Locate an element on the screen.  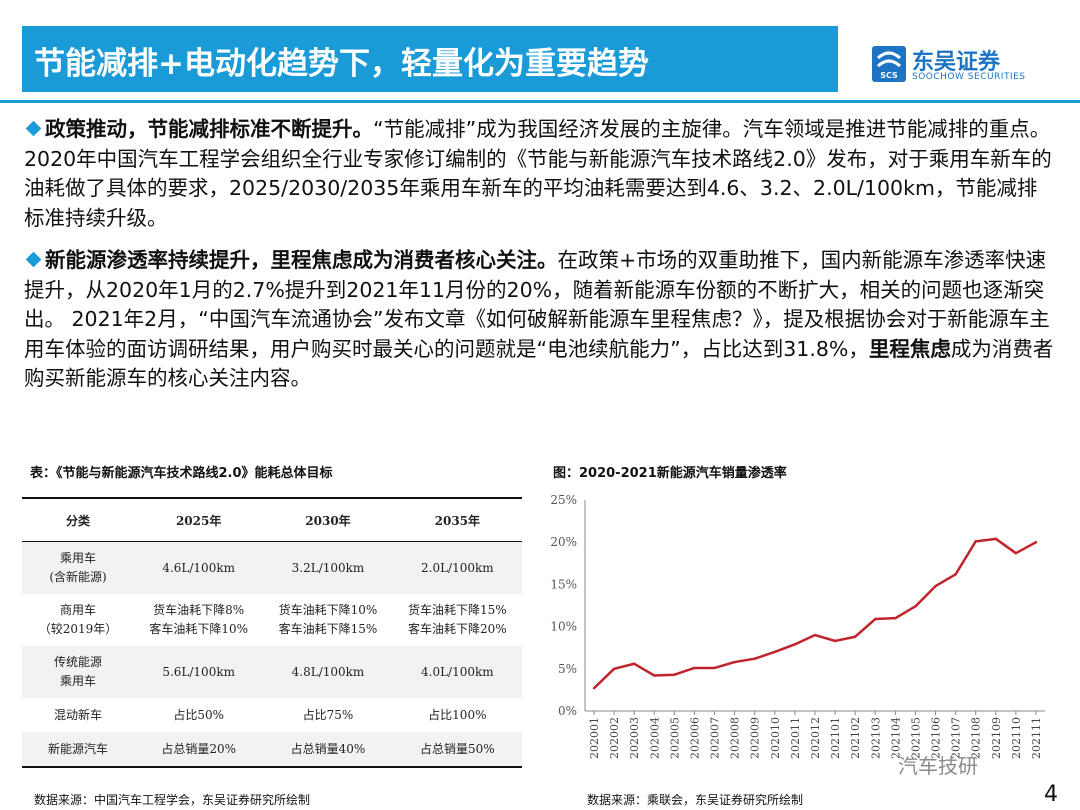
title-bar: 节能减排+电动化趋势下，轻量化为重要趋势 is located at coordinates (430, 59).